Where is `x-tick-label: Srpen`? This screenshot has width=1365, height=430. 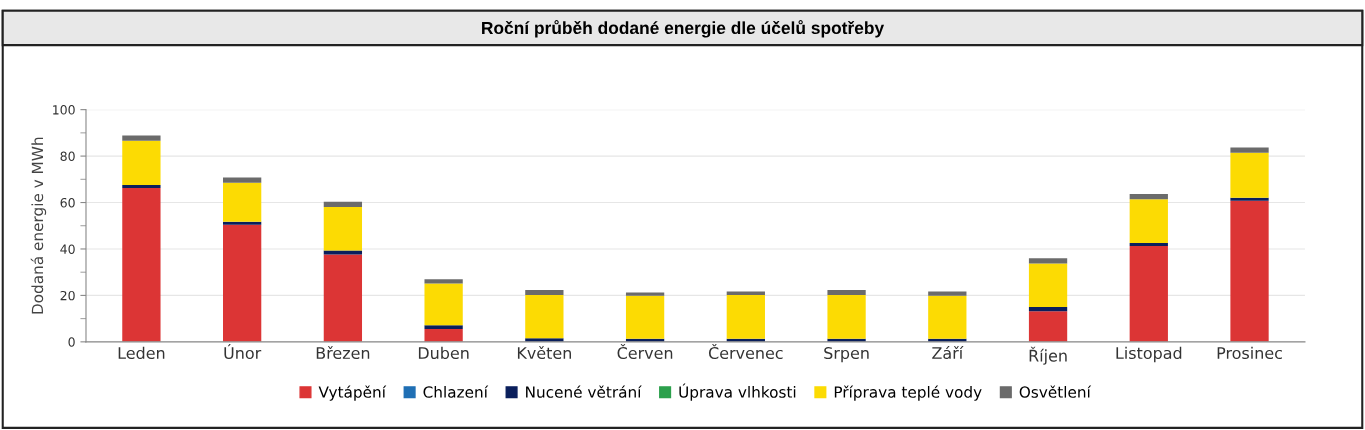 x-tick-label: Srpen is located at coordinates (846, 354).